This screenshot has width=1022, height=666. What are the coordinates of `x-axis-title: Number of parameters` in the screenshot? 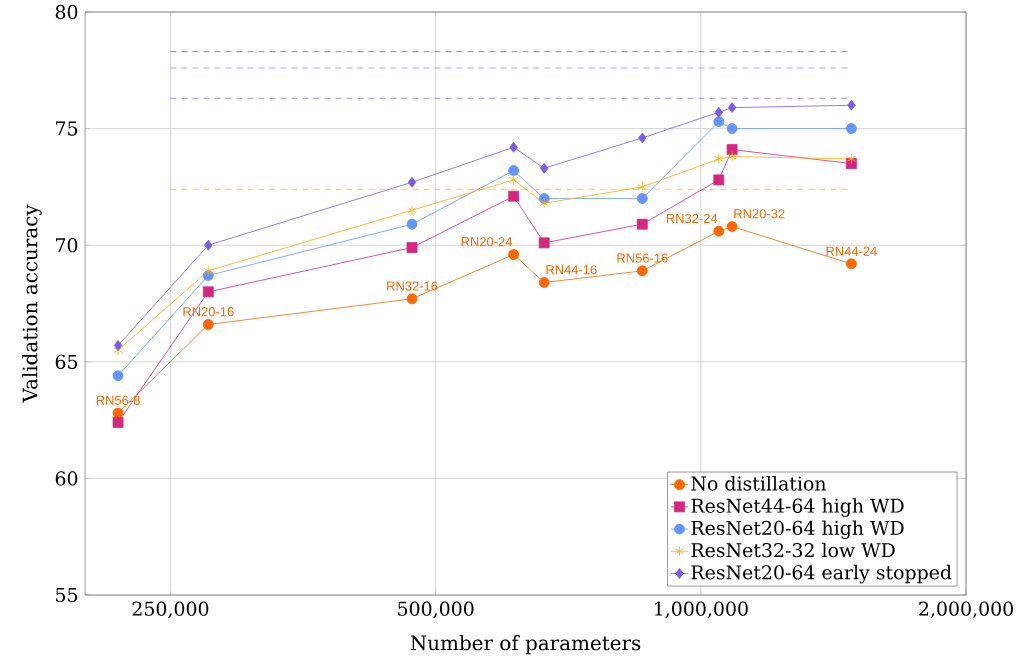 It's located at (525, 644).